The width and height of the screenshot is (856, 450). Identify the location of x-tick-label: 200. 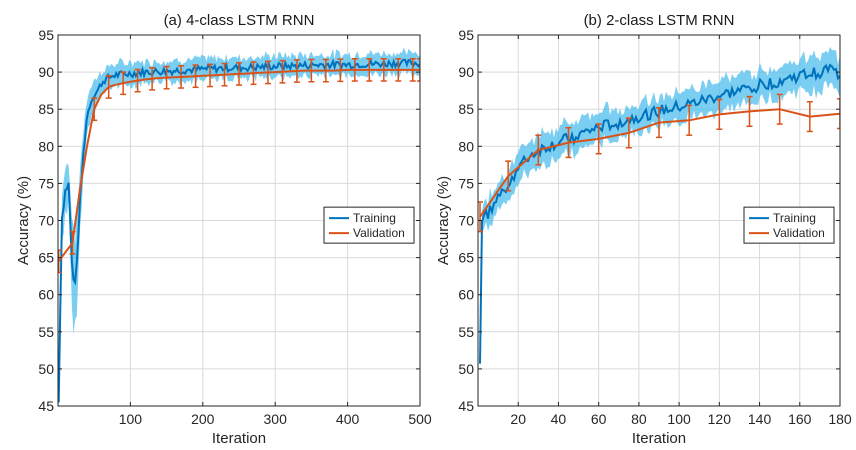
(203, 419).